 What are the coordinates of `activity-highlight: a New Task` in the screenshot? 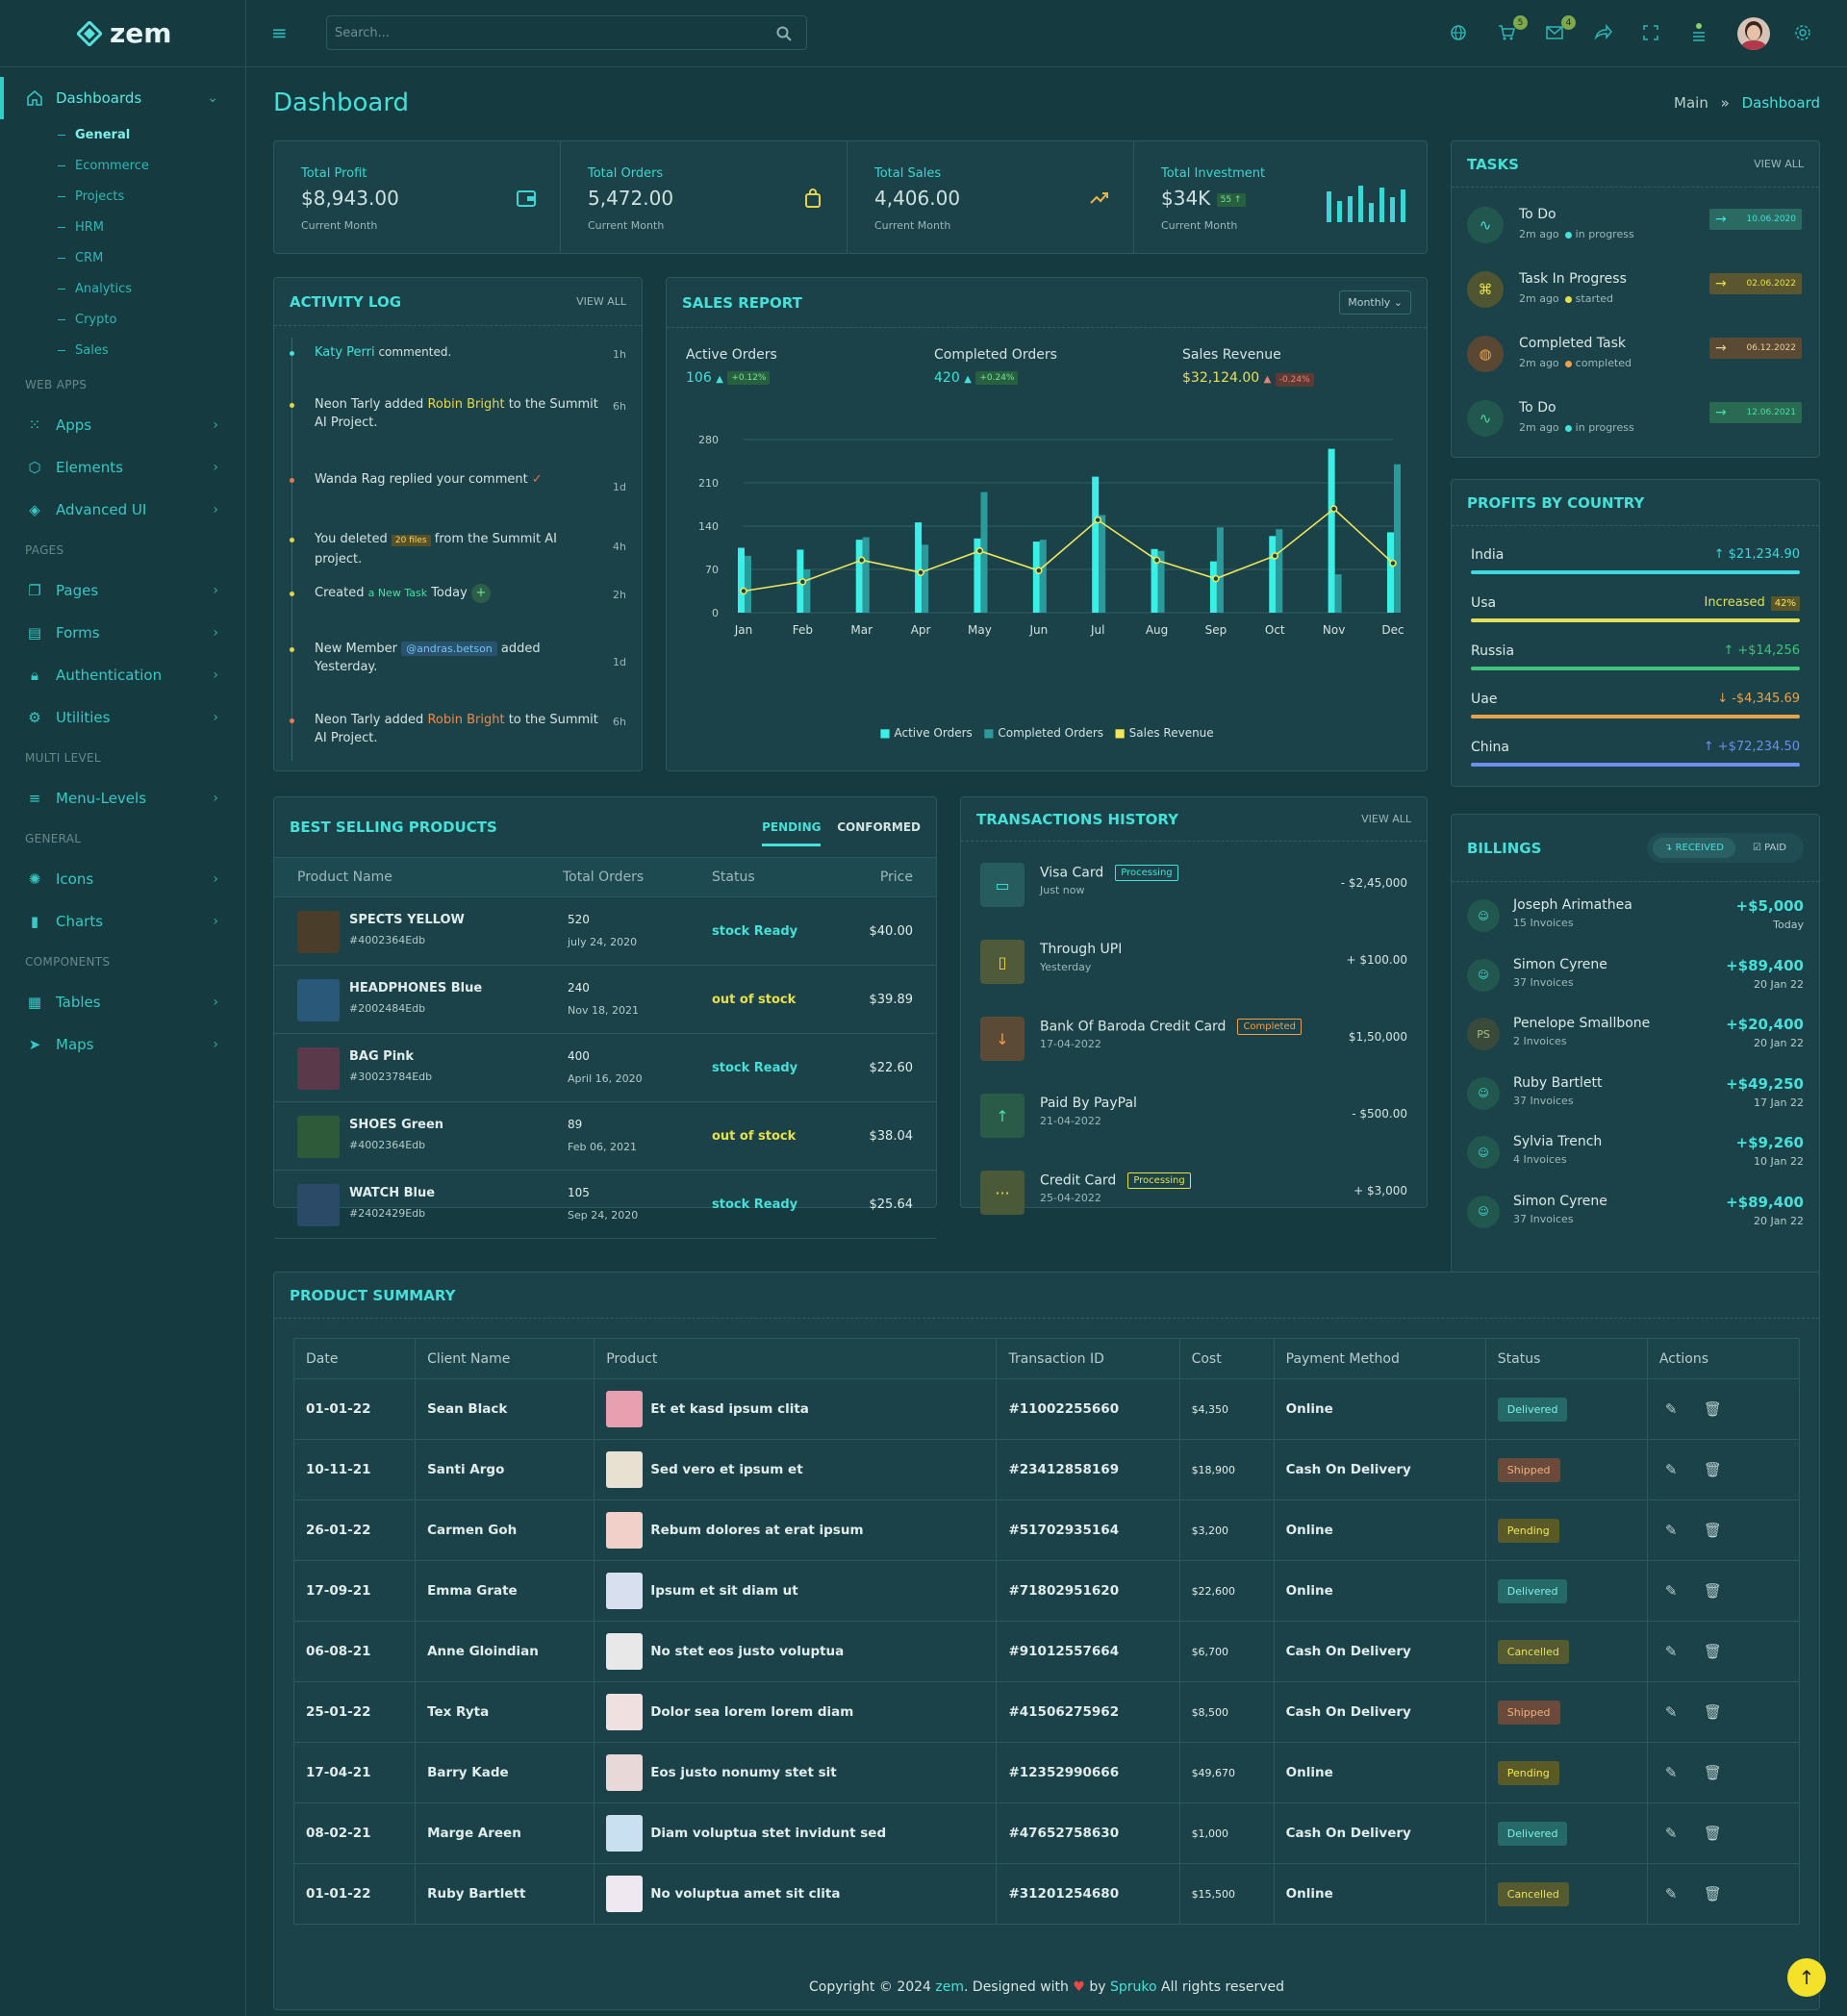 It's located at (397, 593).